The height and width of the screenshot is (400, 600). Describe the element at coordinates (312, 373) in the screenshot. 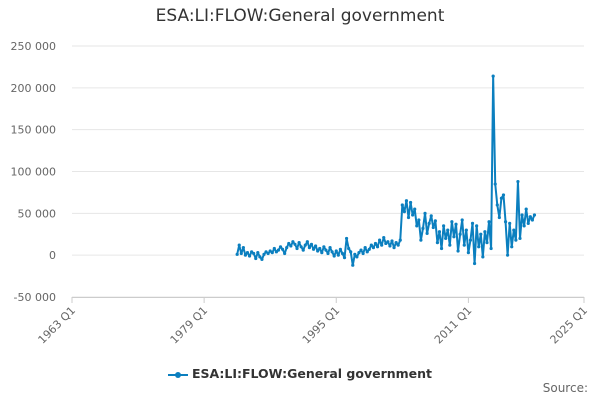

I see `legend-label: ESA:LI:FLOW:General government` at that location.